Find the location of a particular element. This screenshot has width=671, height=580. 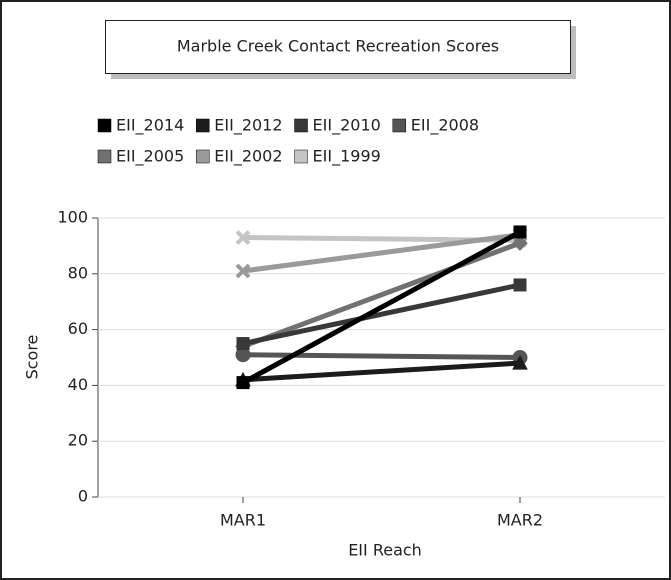

legend-label: EII_1999 is located at coordinates (347, 157).